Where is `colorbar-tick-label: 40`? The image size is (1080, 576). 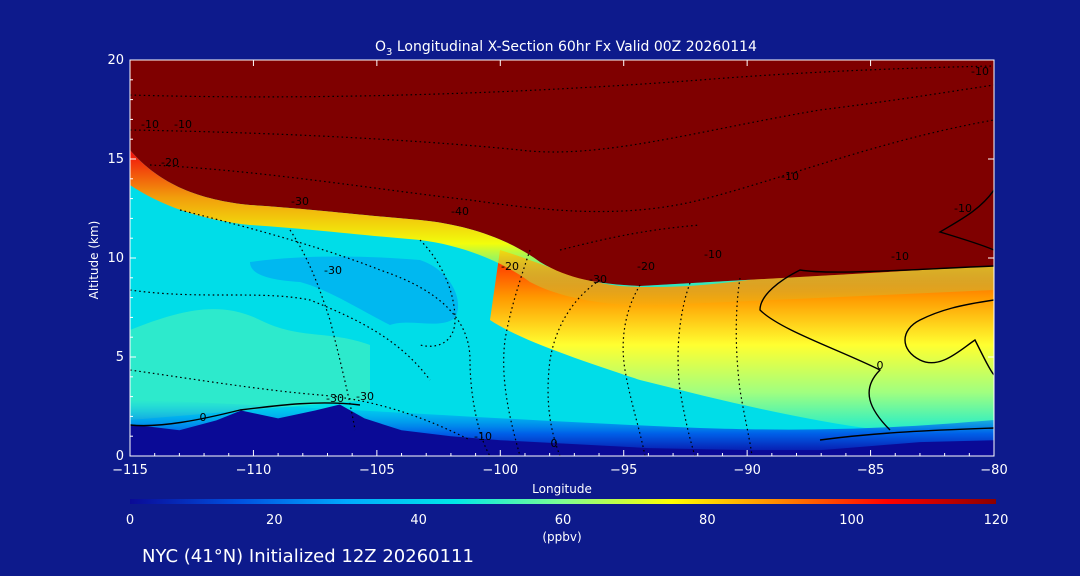 colorbar-tick-label: 40 is located at coordinates (418, 520).